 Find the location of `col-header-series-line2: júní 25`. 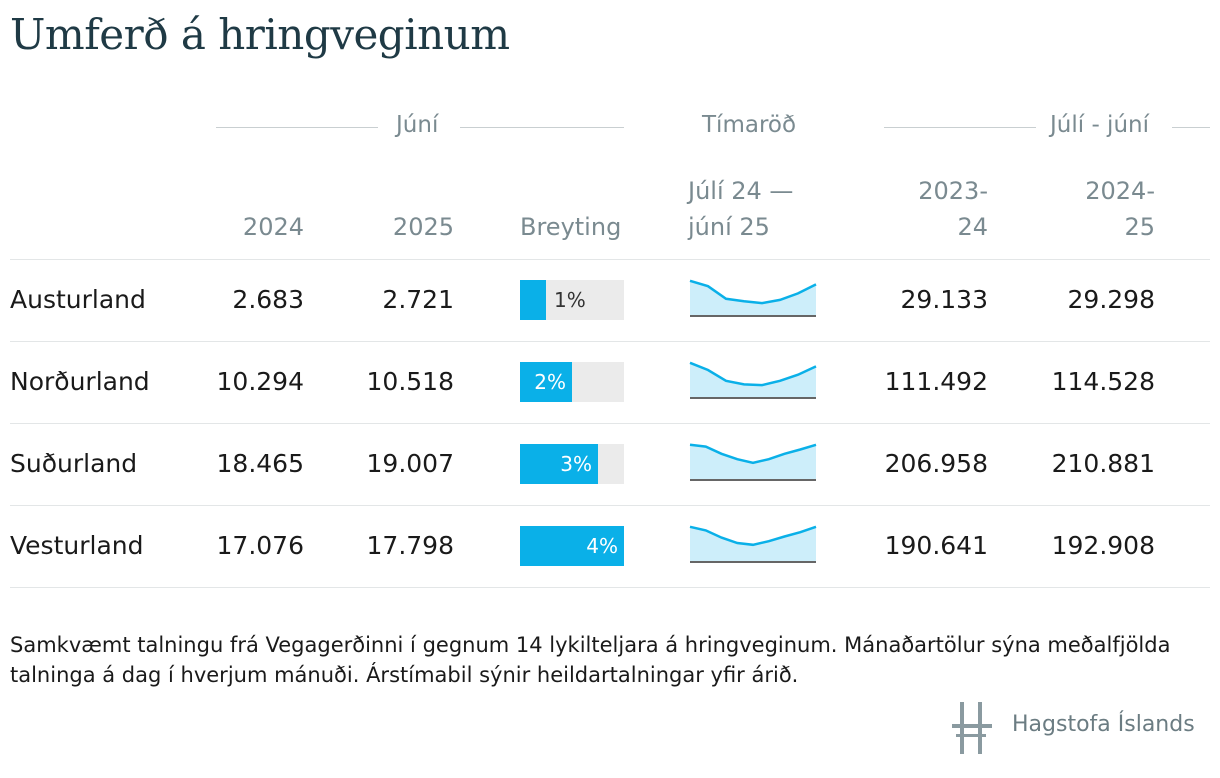

col-header-series-line2: júní 25 is located at coordinates (729, 227).